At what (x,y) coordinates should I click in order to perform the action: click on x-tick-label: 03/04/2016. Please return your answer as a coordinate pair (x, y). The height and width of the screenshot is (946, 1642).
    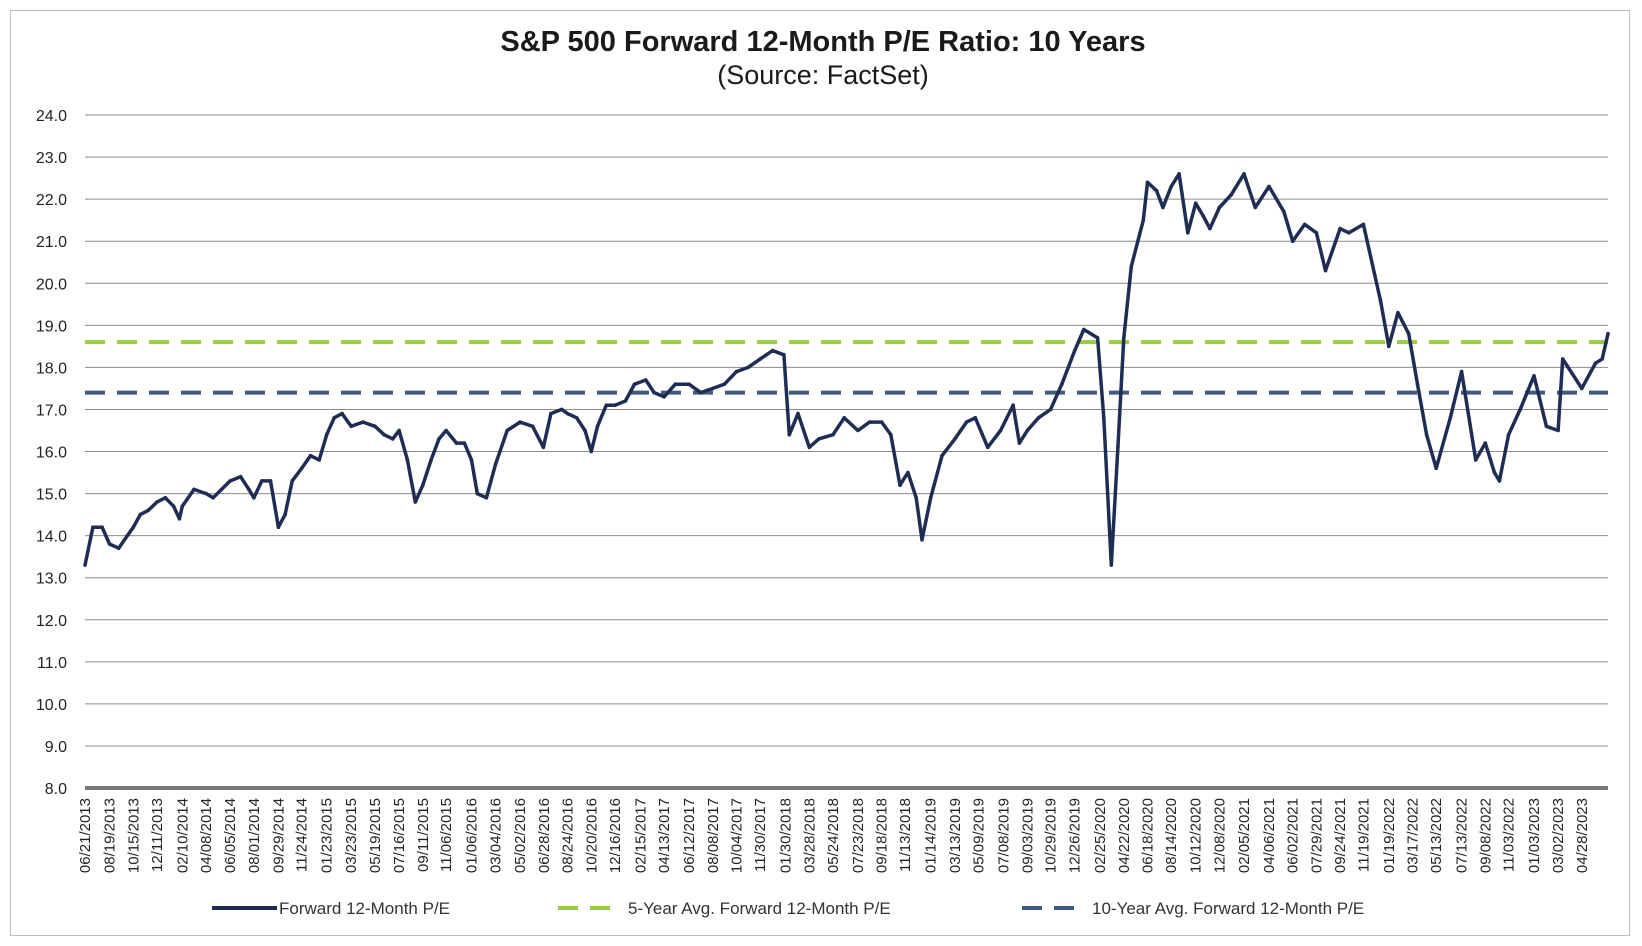
    Looking at the image, I should click on (496, 835).